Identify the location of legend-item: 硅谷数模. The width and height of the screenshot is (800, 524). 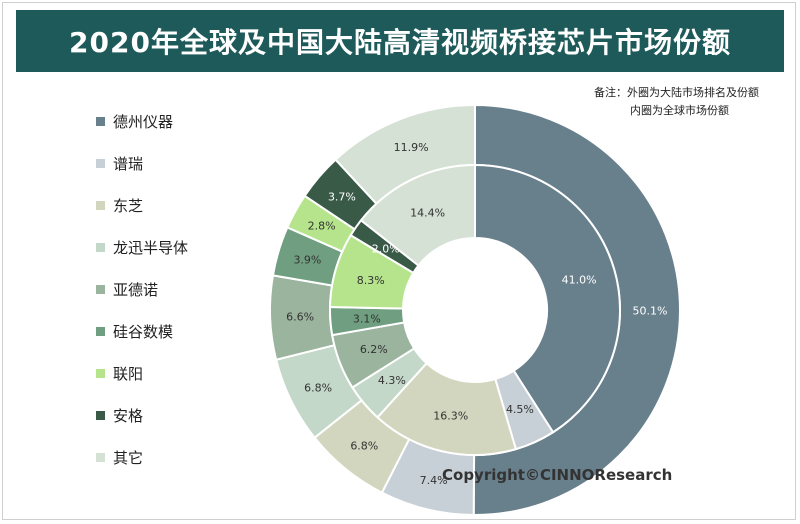
(142, 331).